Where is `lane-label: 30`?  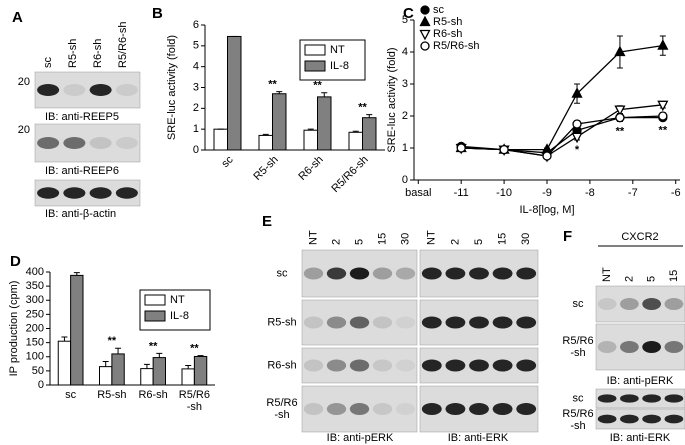 lane-label: 30 is located at coordinates (405, 239).